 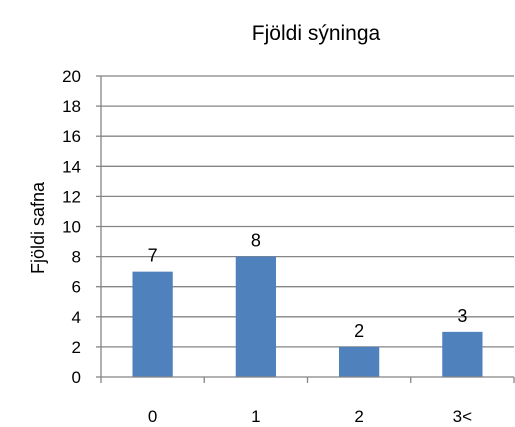 What do you see at coordinates (358, 416) in the screenshot?
I see `x-tick-label: 2` at bounding box center [358, 416].